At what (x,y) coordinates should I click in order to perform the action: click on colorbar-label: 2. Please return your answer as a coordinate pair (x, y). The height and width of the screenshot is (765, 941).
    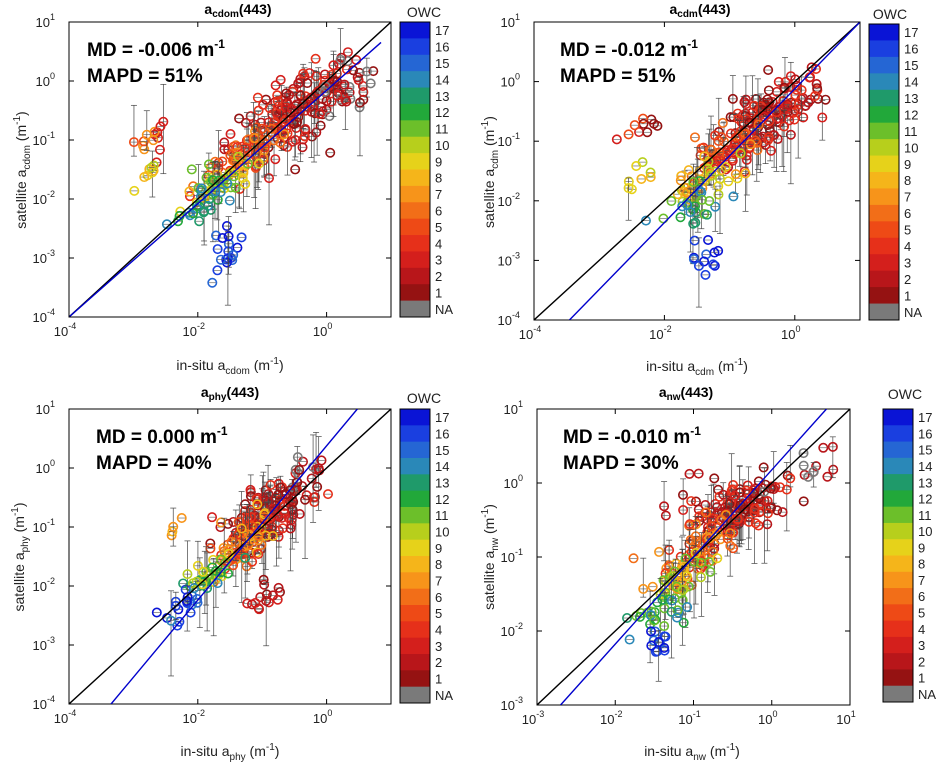
    Looking at the image, I should click on (907, 279).